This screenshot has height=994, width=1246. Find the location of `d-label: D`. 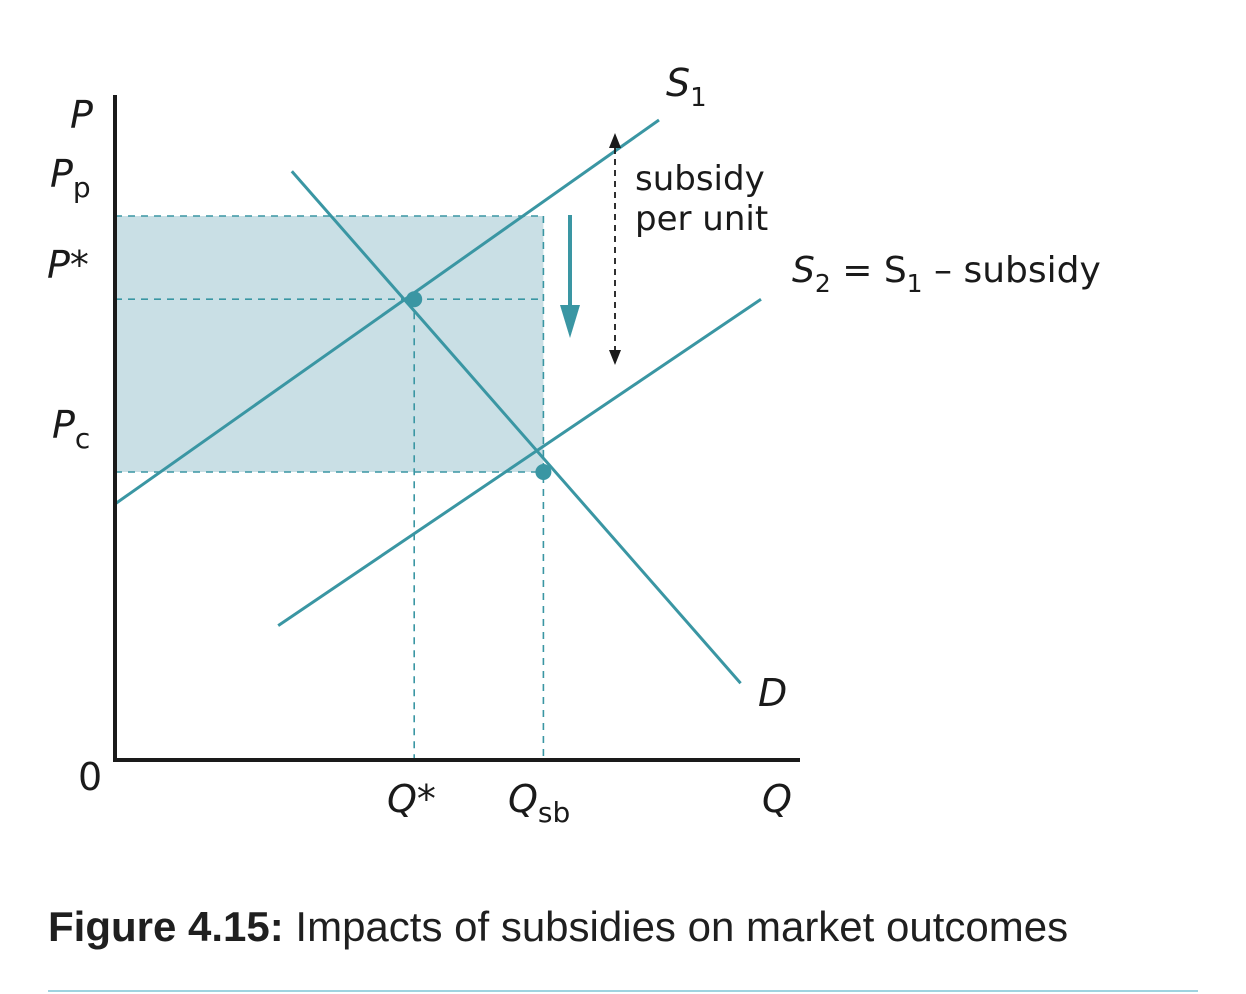

d-label: D is located at coordinates (772, 693).